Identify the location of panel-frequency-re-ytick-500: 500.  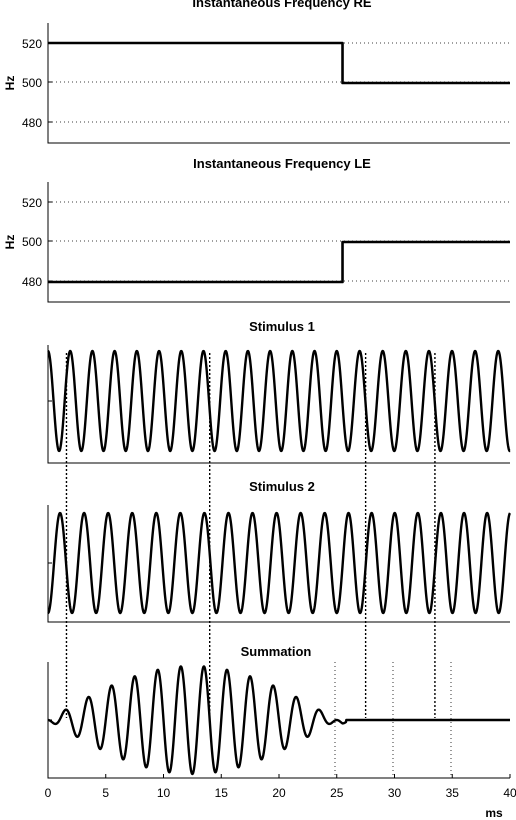
(32, 83).